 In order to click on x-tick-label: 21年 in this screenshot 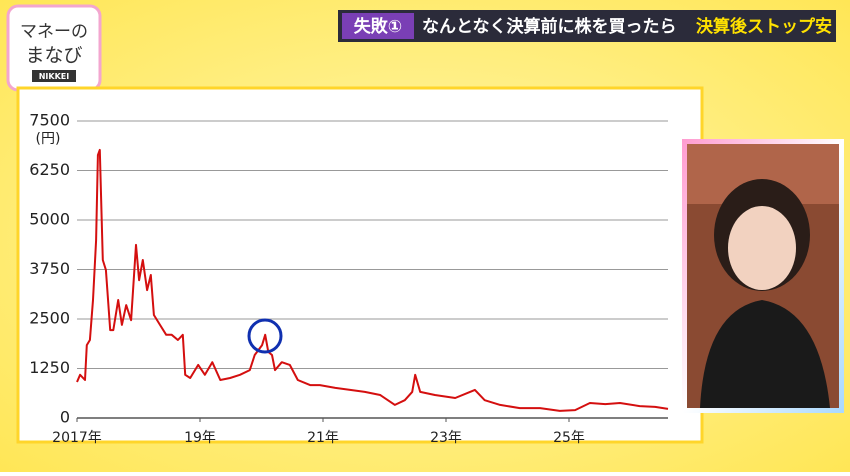, I will do `click(323, 438)`.